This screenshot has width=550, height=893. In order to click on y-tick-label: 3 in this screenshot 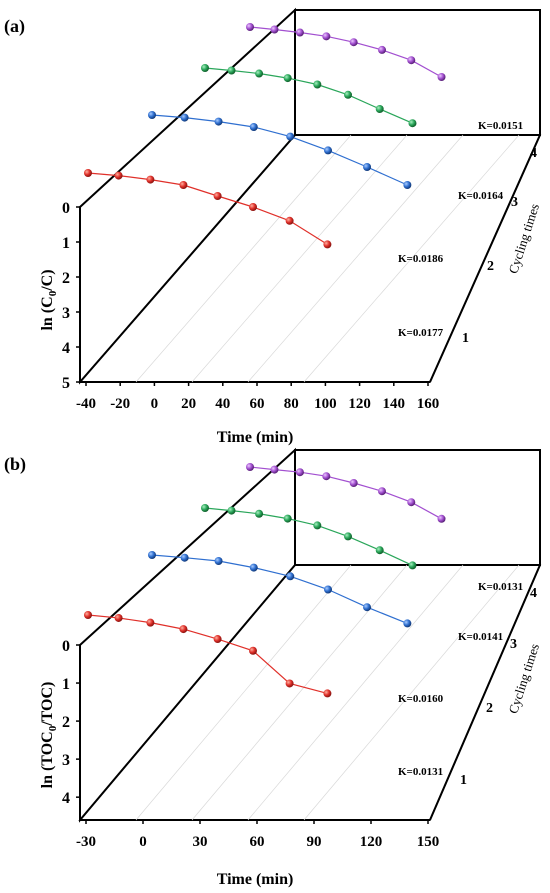, I will do `click(66, 760)`.